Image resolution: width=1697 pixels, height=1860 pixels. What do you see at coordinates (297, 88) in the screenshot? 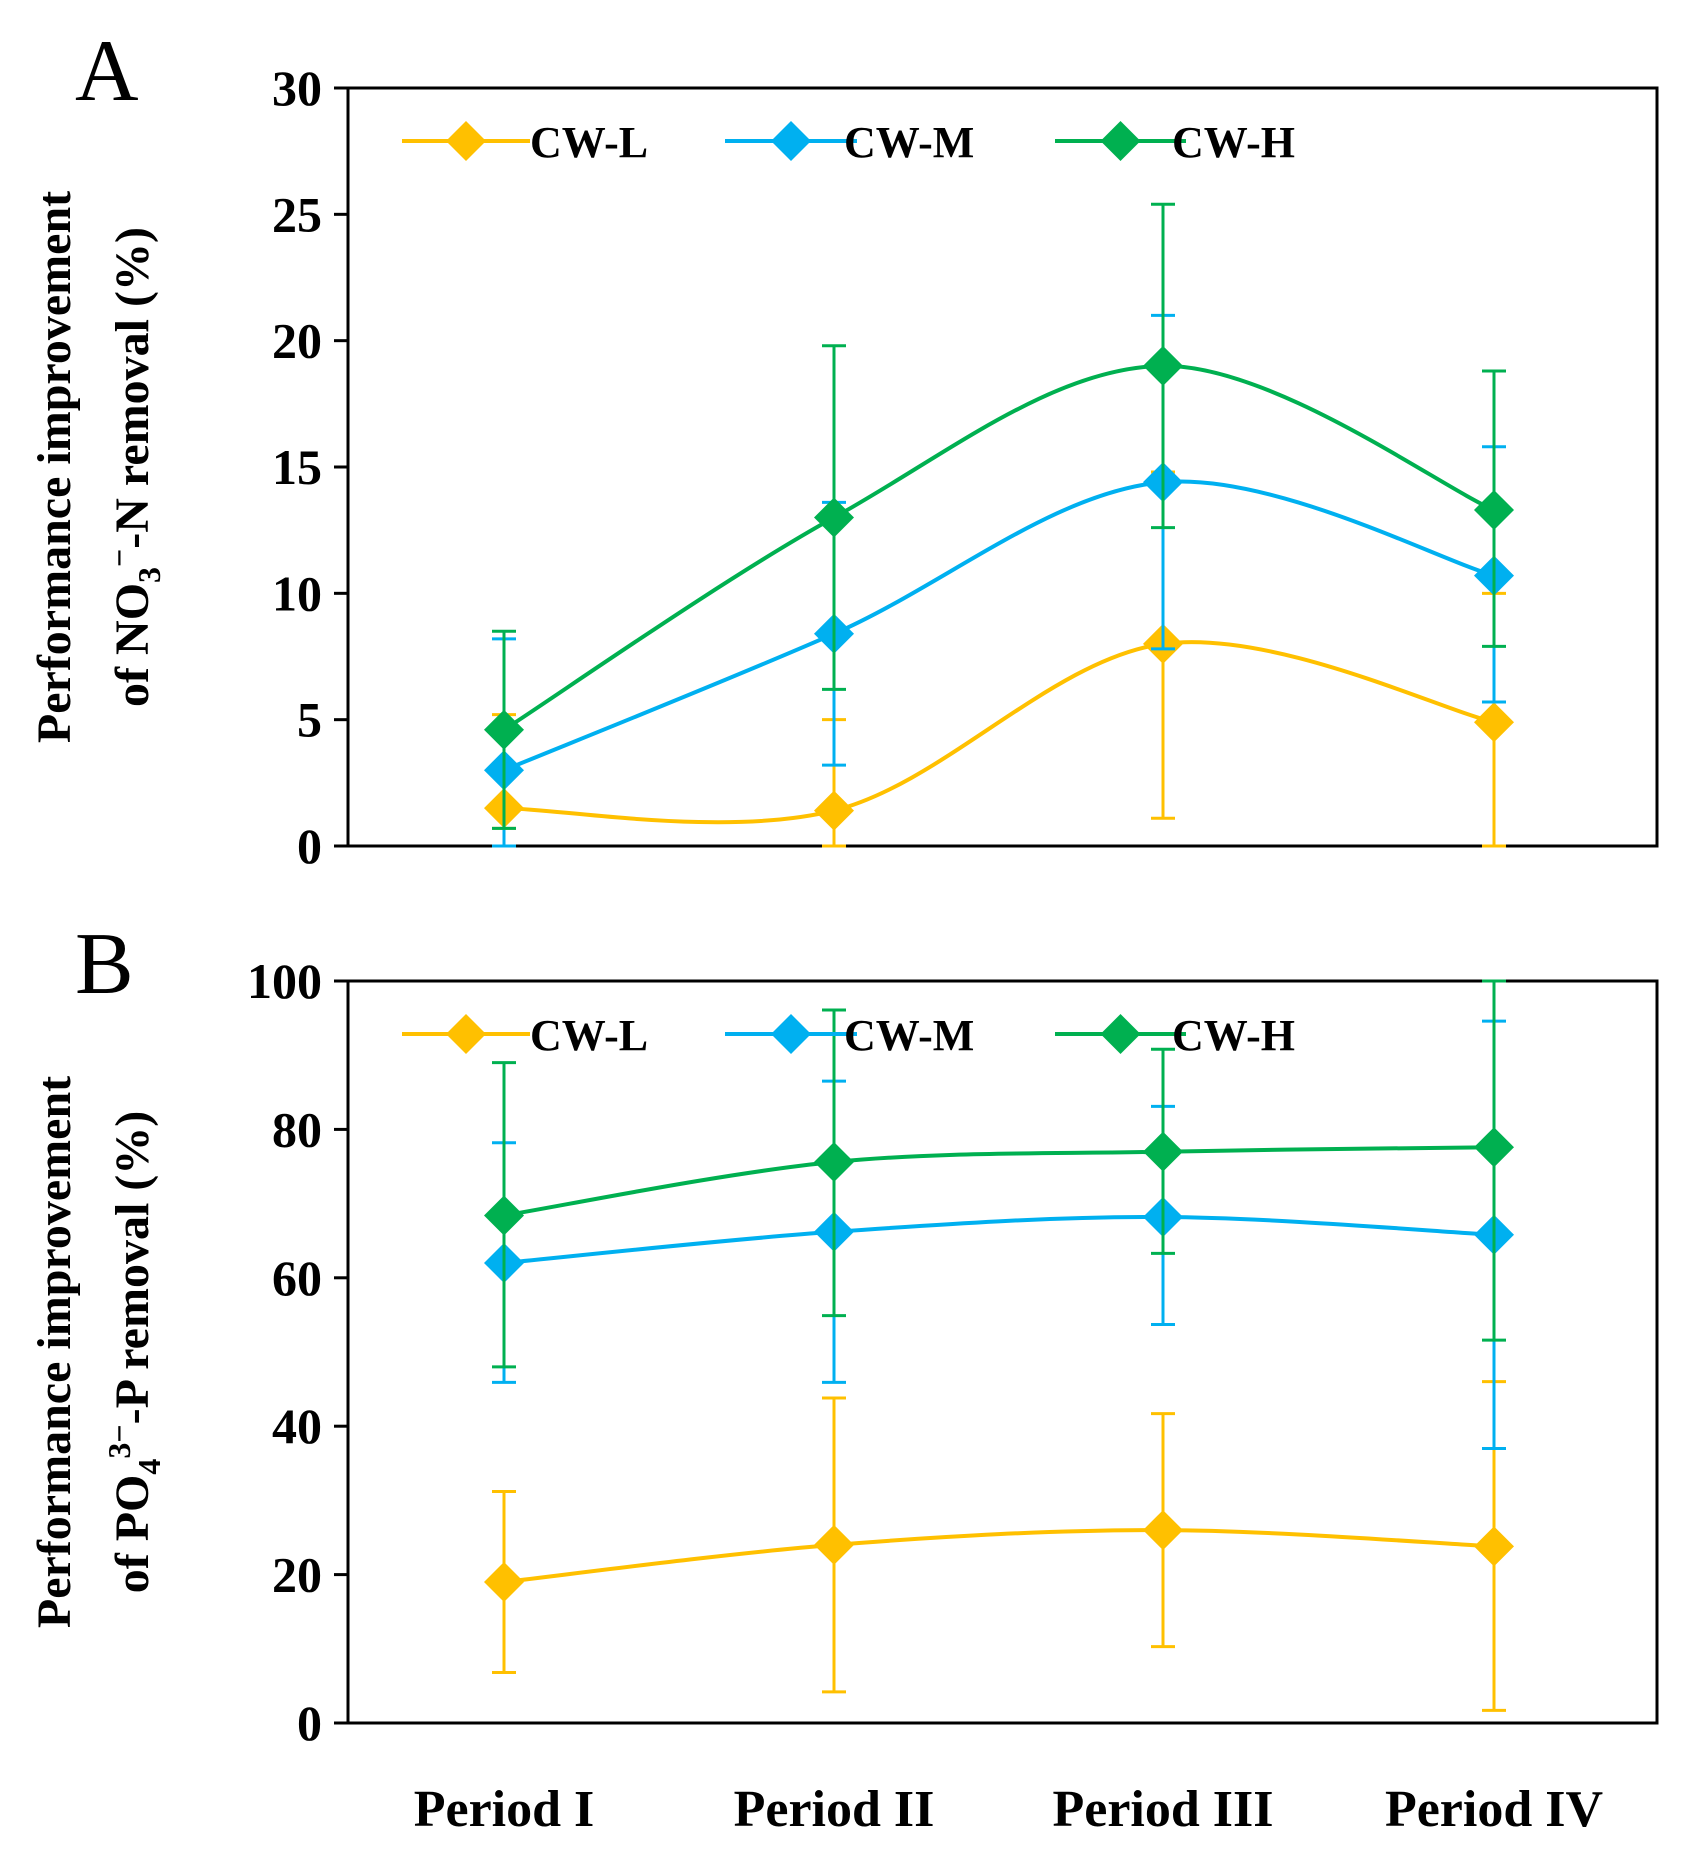
I see `y-tick-label: 30` at bounding box center [297, 88].